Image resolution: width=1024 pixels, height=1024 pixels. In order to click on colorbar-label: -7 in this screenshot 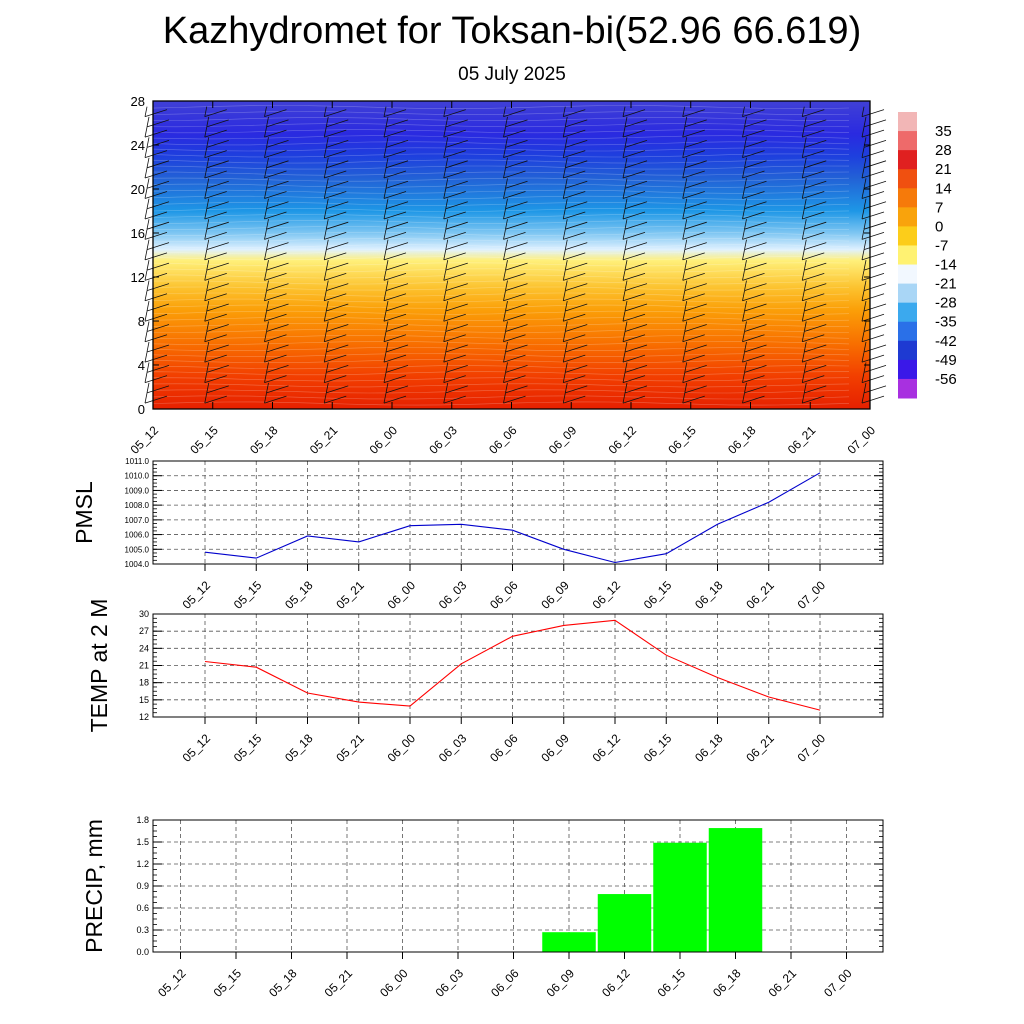, I will do `click(941, 245)`.